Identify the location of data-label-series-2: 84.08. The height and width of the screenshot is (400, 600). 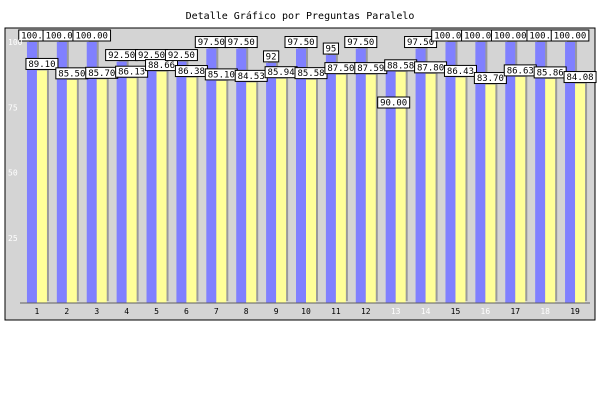
(580, 78).